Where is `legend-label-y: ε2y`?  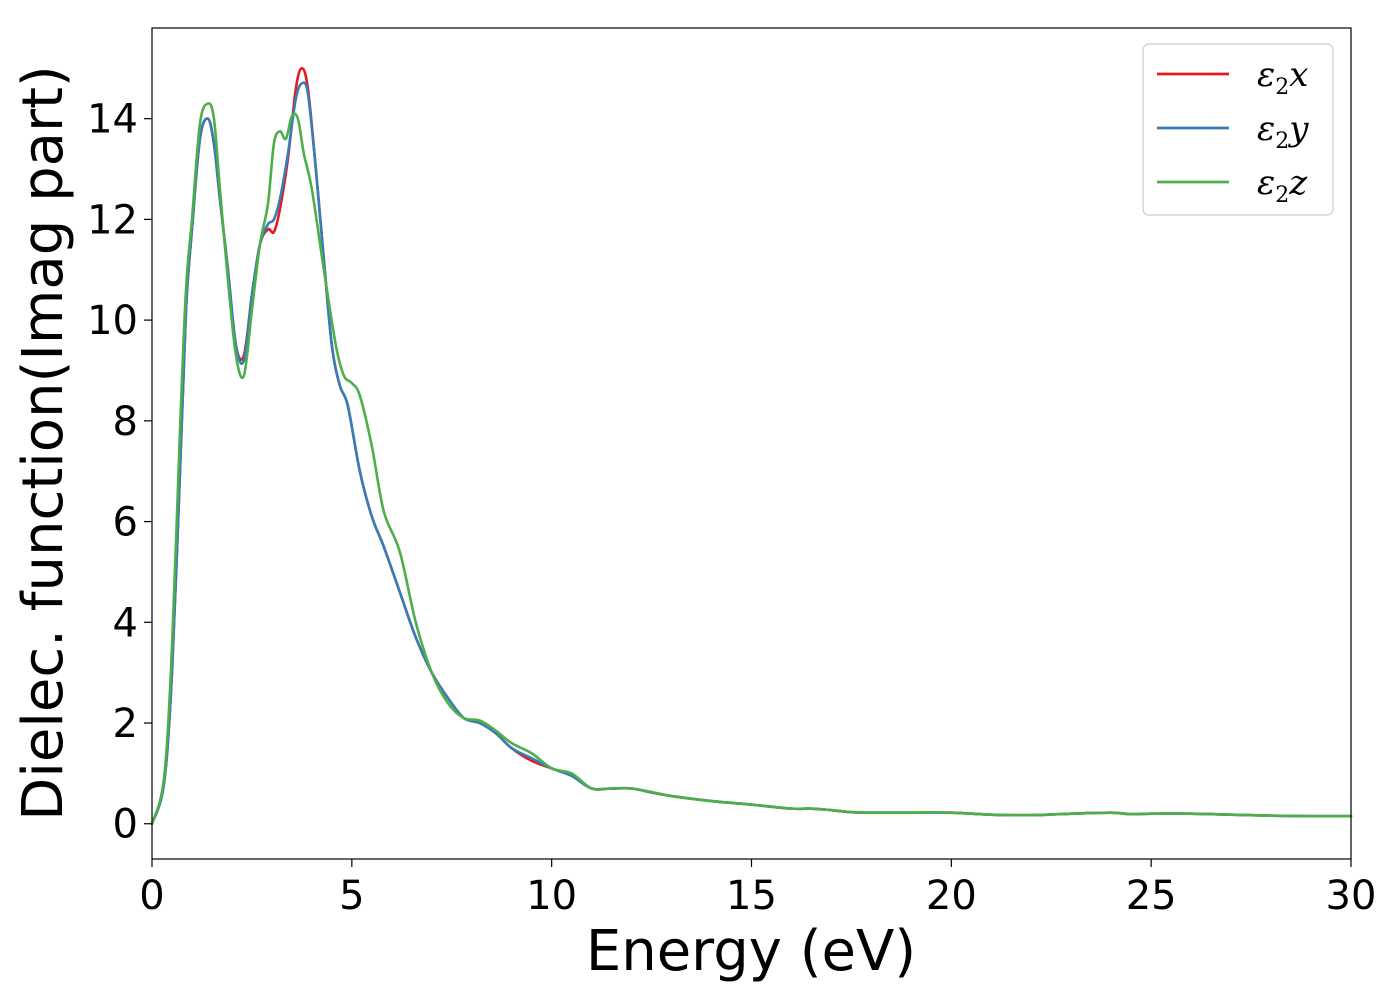
legend-label-y: ε2y is located at coordinates (1283, 131).